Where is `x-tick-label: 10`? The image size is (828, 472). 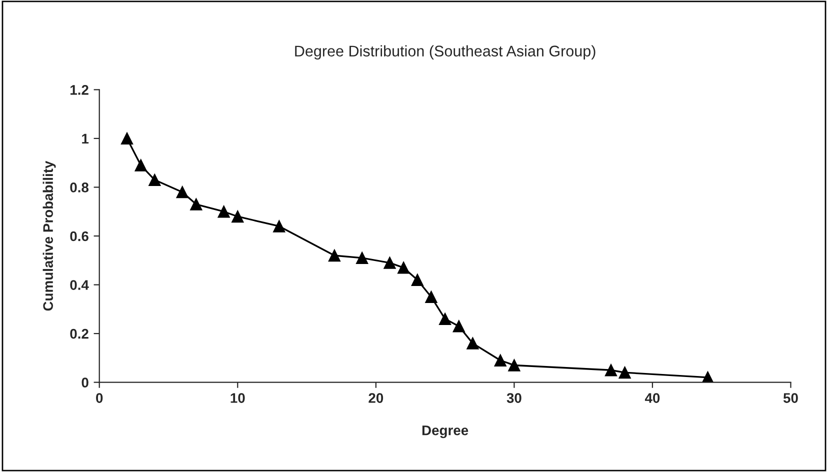 x-tick-label: 10 is located at coordinates (237, 398).